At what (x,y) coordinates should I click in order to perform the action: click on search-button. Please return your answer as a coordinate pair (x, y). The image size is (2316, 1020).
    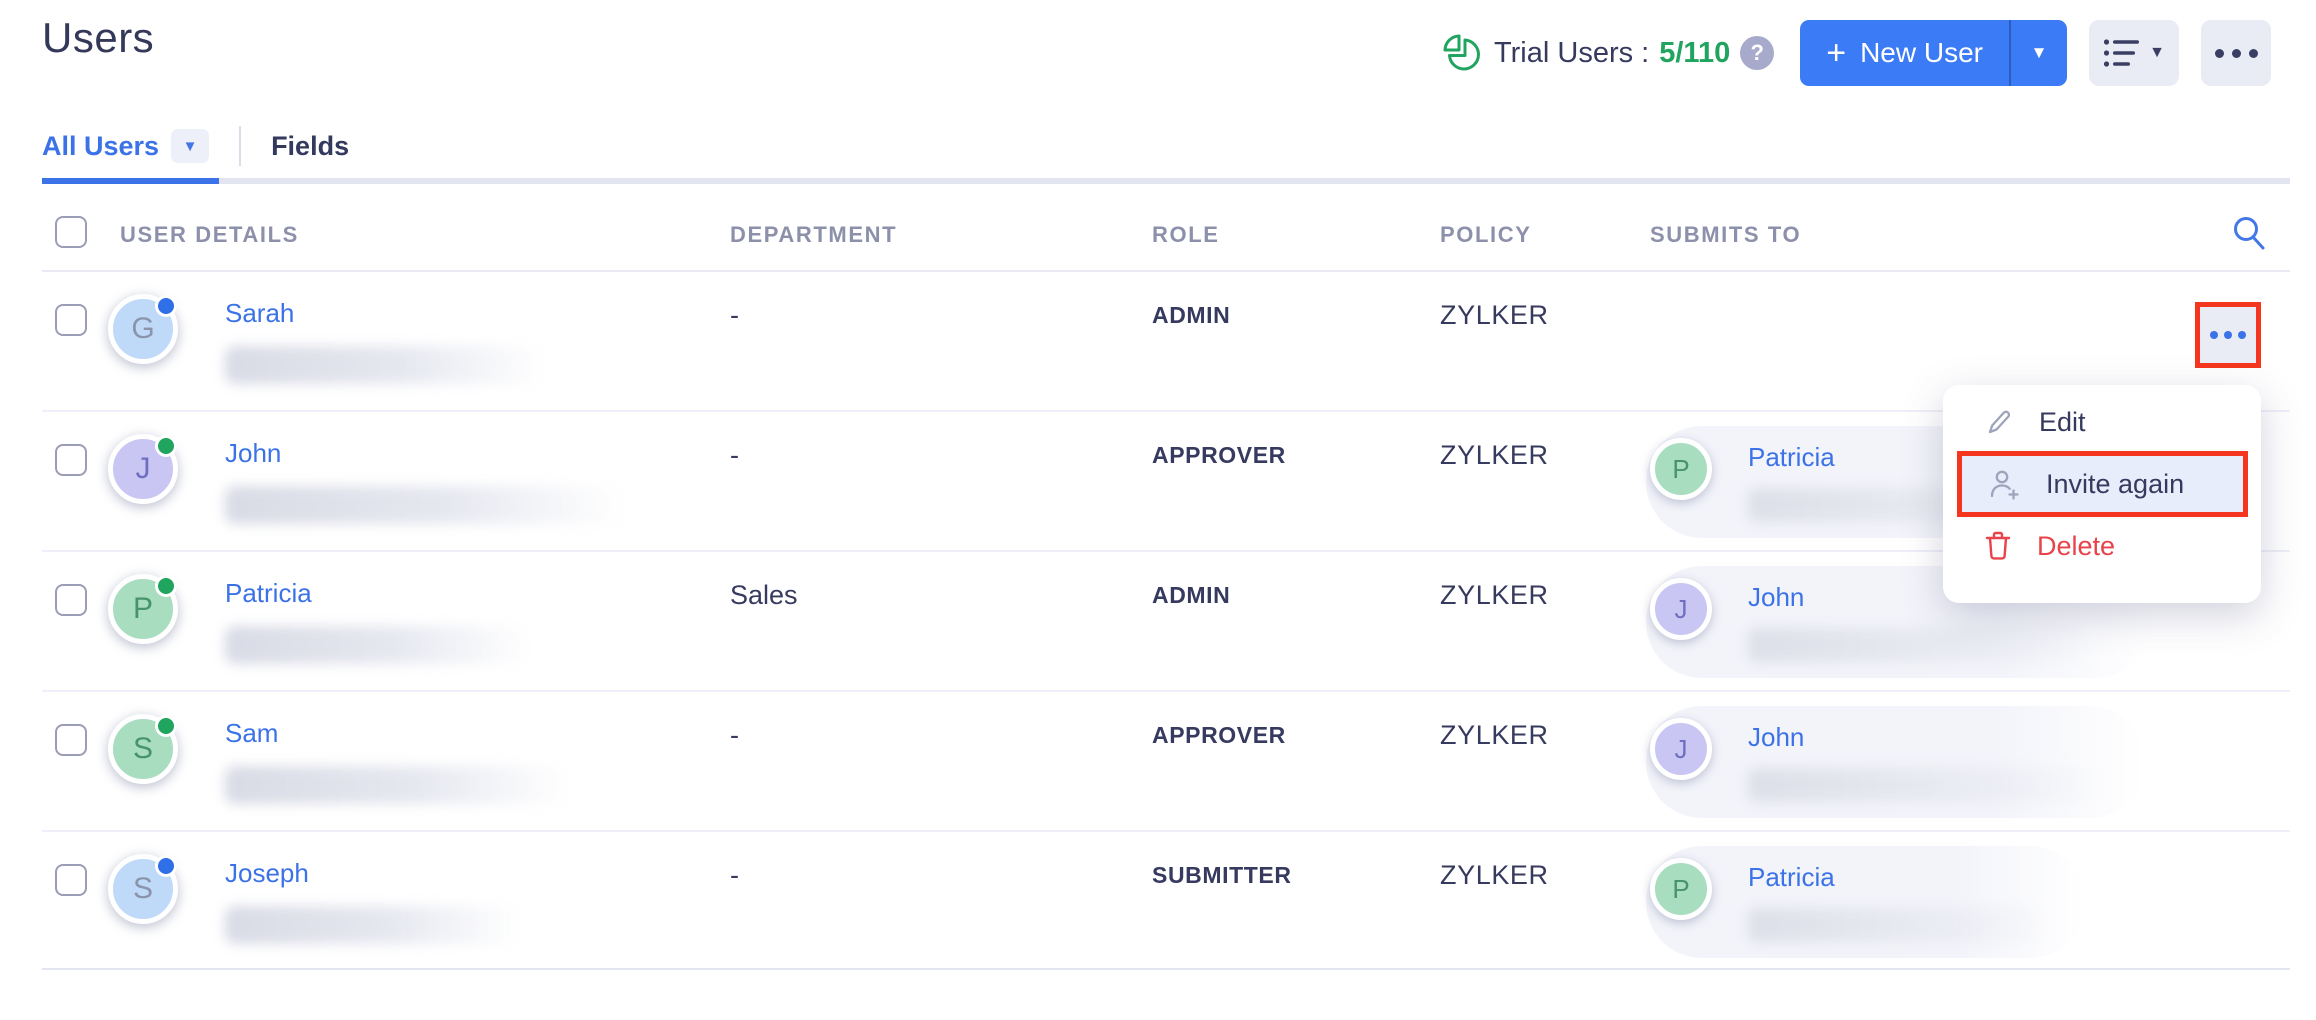
    Looking at the image, I should click on (2250, 237).